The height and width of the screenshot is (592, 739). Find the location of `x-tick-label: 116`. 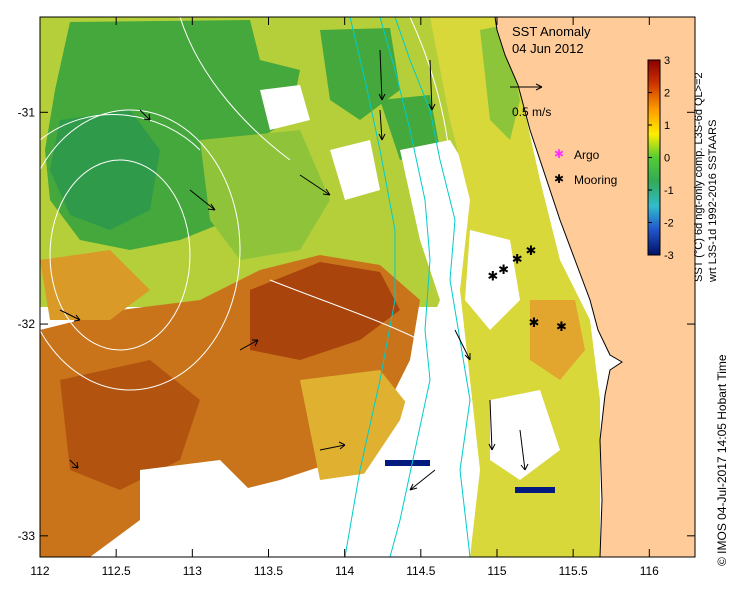

x-tick-label: 116 is located at coordinates (649, 571).